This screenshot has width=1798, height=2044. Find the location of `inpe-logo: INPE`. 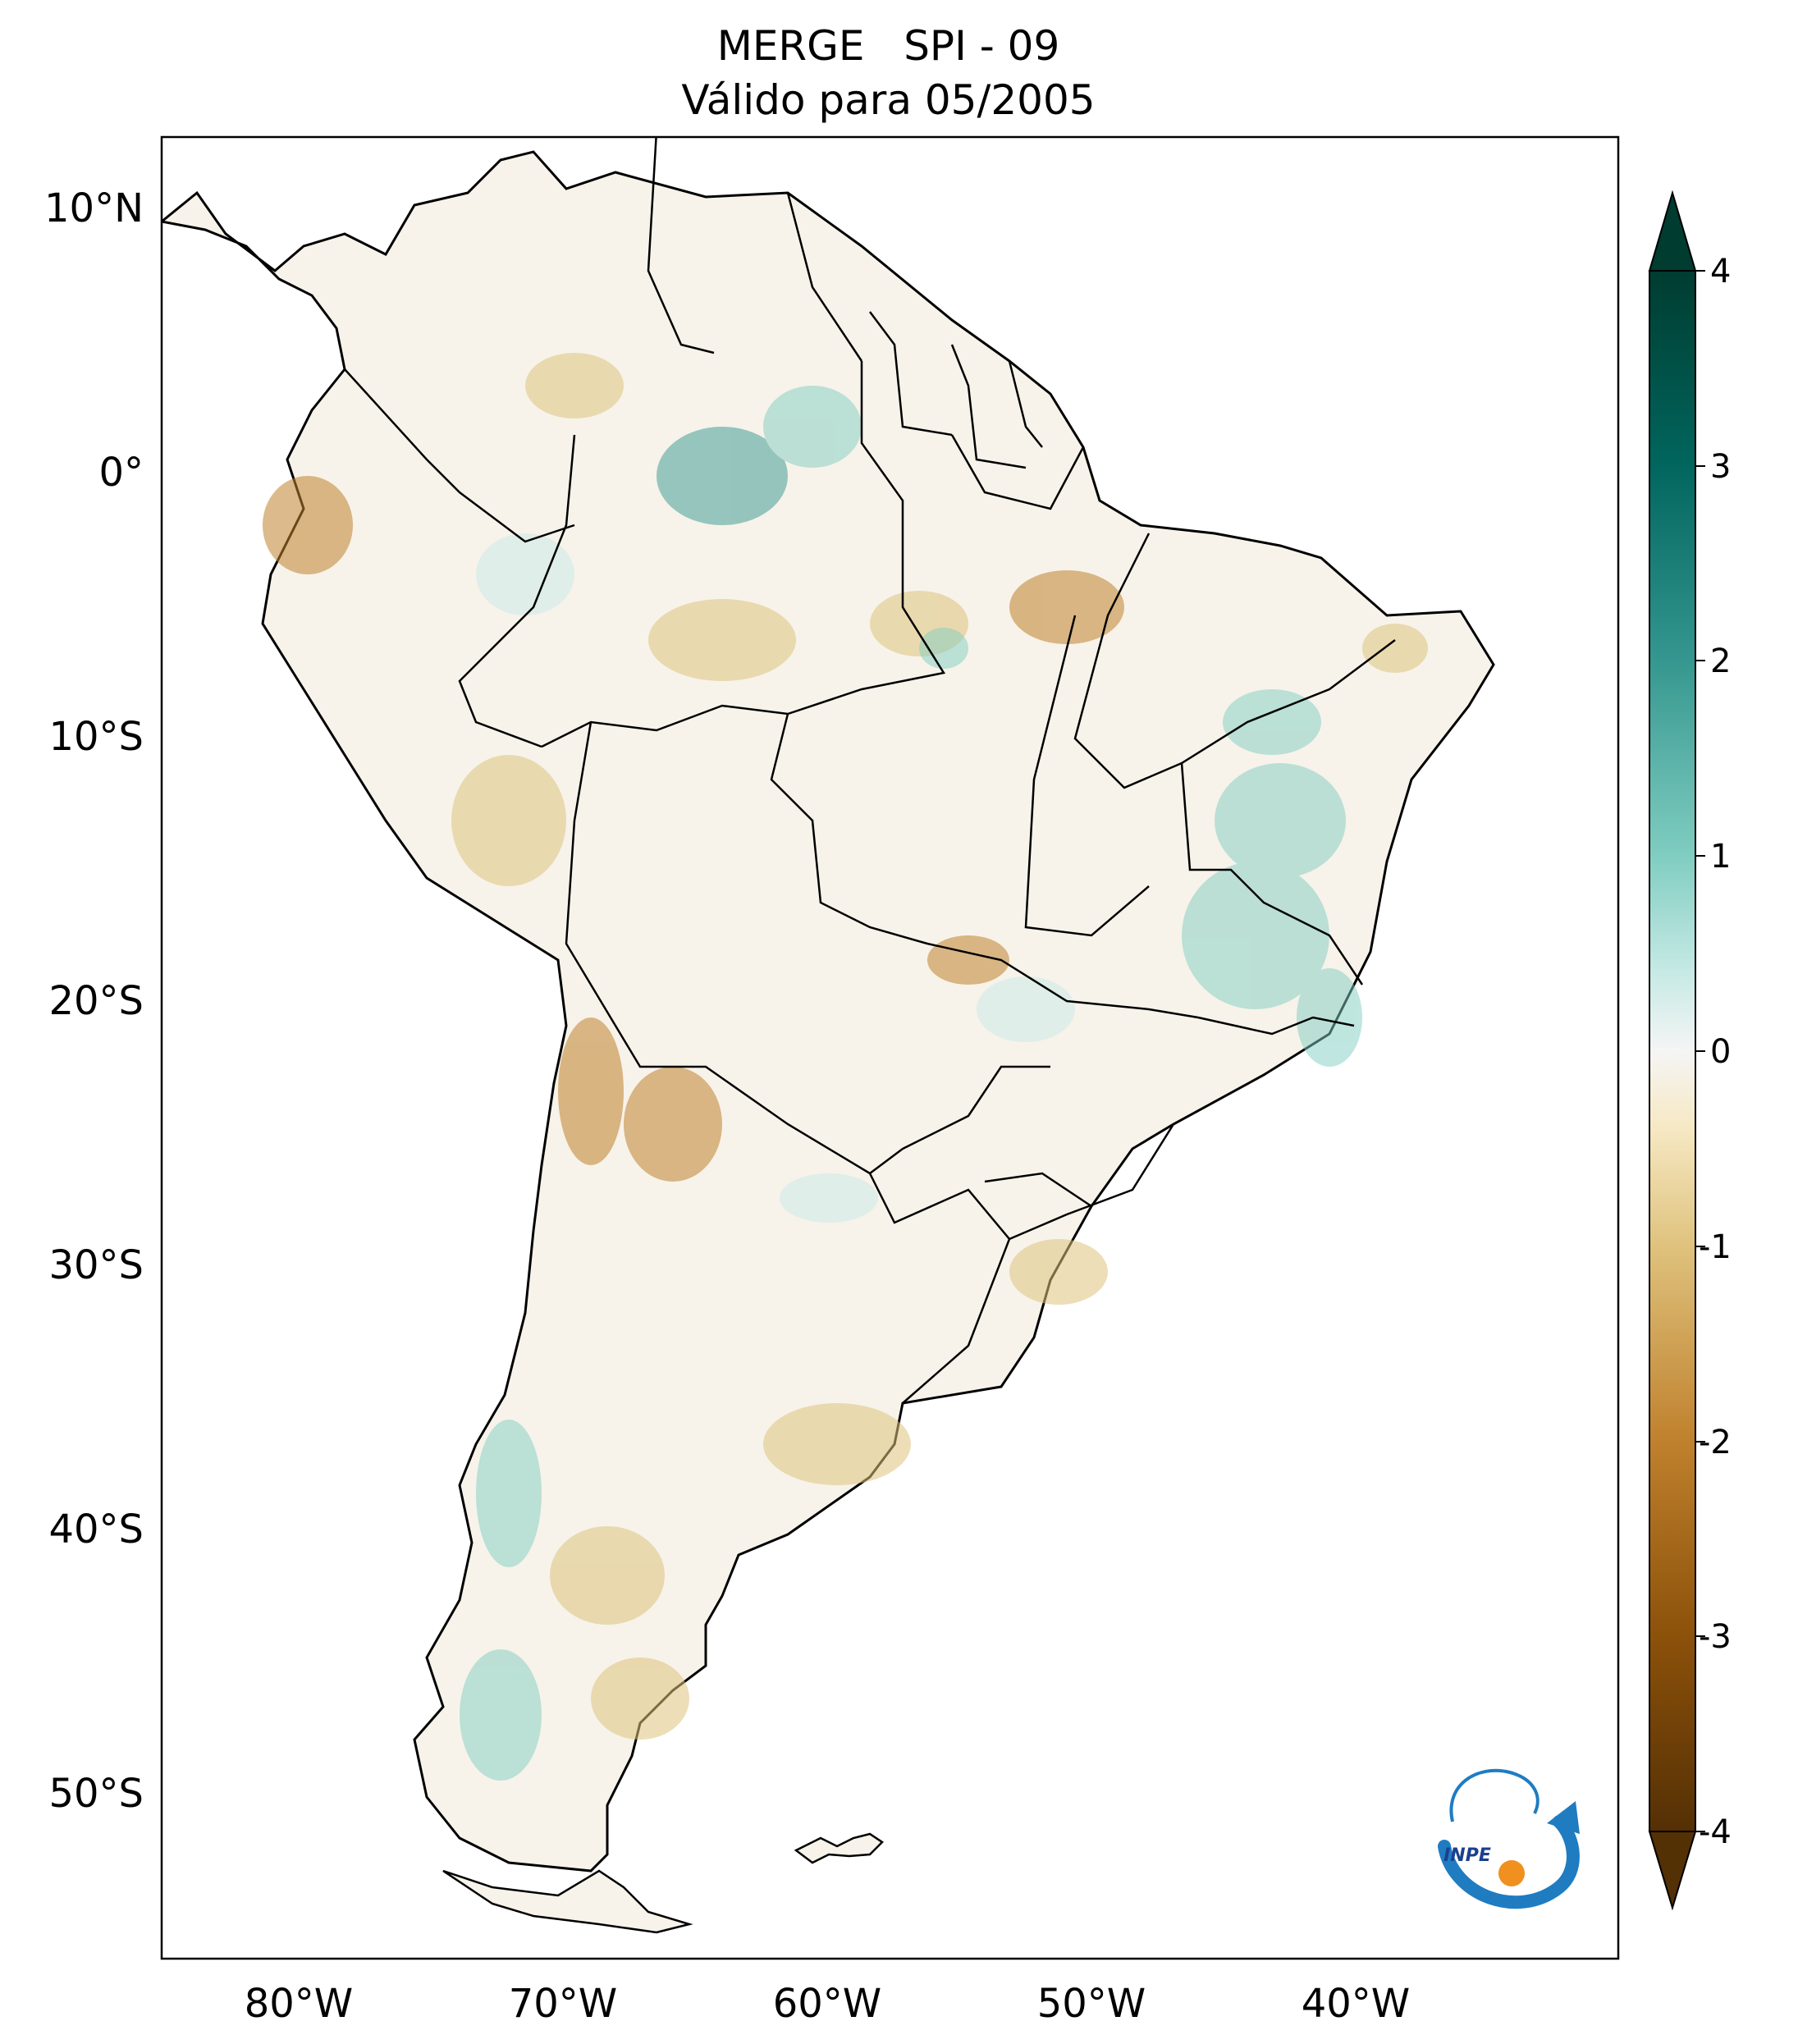

inpe-logo: INPE is located at coordinates (1509, 1838).